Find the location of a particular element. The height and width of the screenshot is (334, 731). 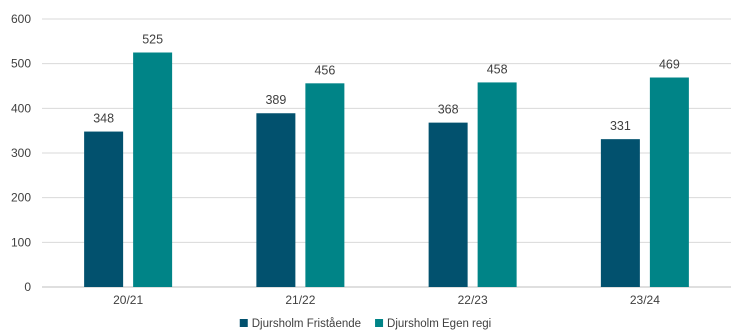

y-tick-label: 200 is located at coordinates (21, 198).